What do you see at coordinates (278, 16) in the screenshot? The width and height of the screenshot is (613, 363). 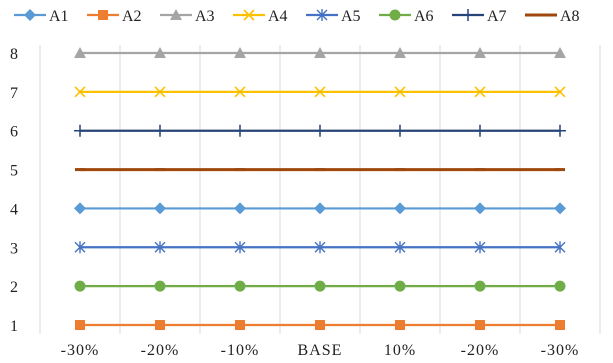 I see `legend-label: A4` at bounding box center [278, 16].